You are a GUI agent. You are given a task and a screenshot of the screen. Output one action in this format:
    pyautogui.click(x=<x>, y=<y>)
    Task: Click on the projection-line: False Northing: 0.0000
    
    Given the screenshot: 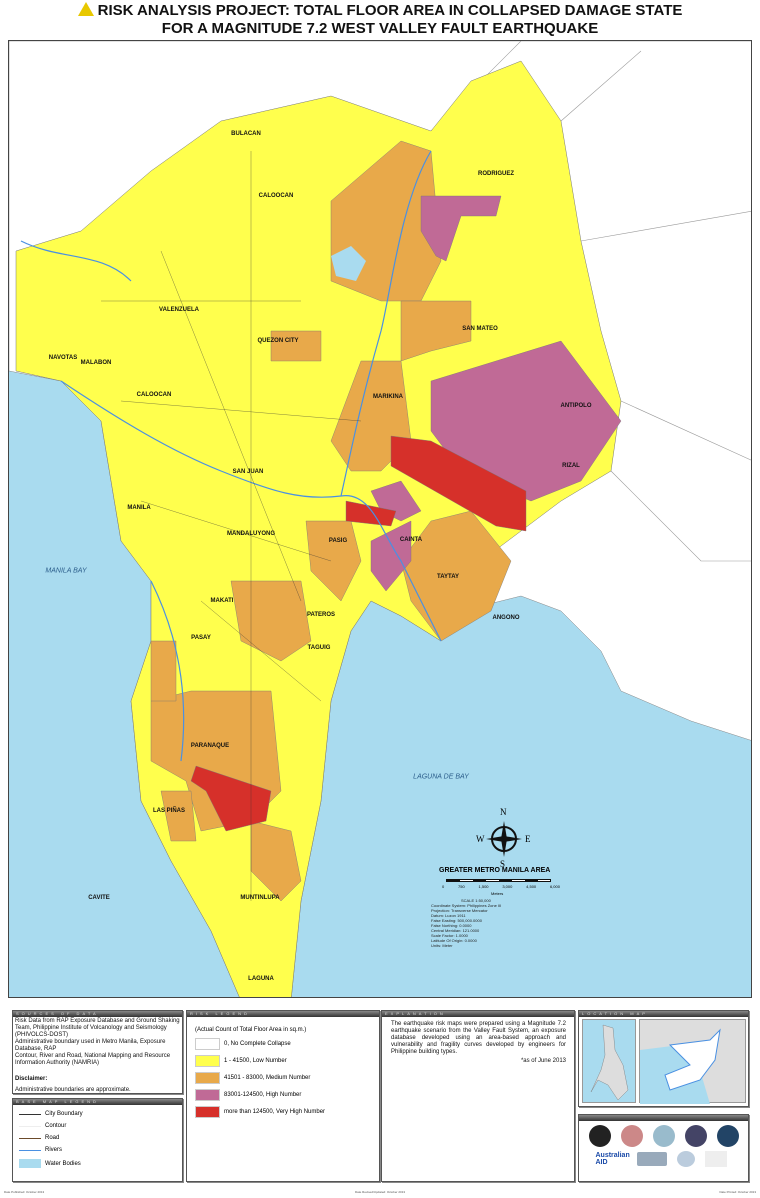 What is the action you would take?
    pyautogui.click(x=451, y=925)
    